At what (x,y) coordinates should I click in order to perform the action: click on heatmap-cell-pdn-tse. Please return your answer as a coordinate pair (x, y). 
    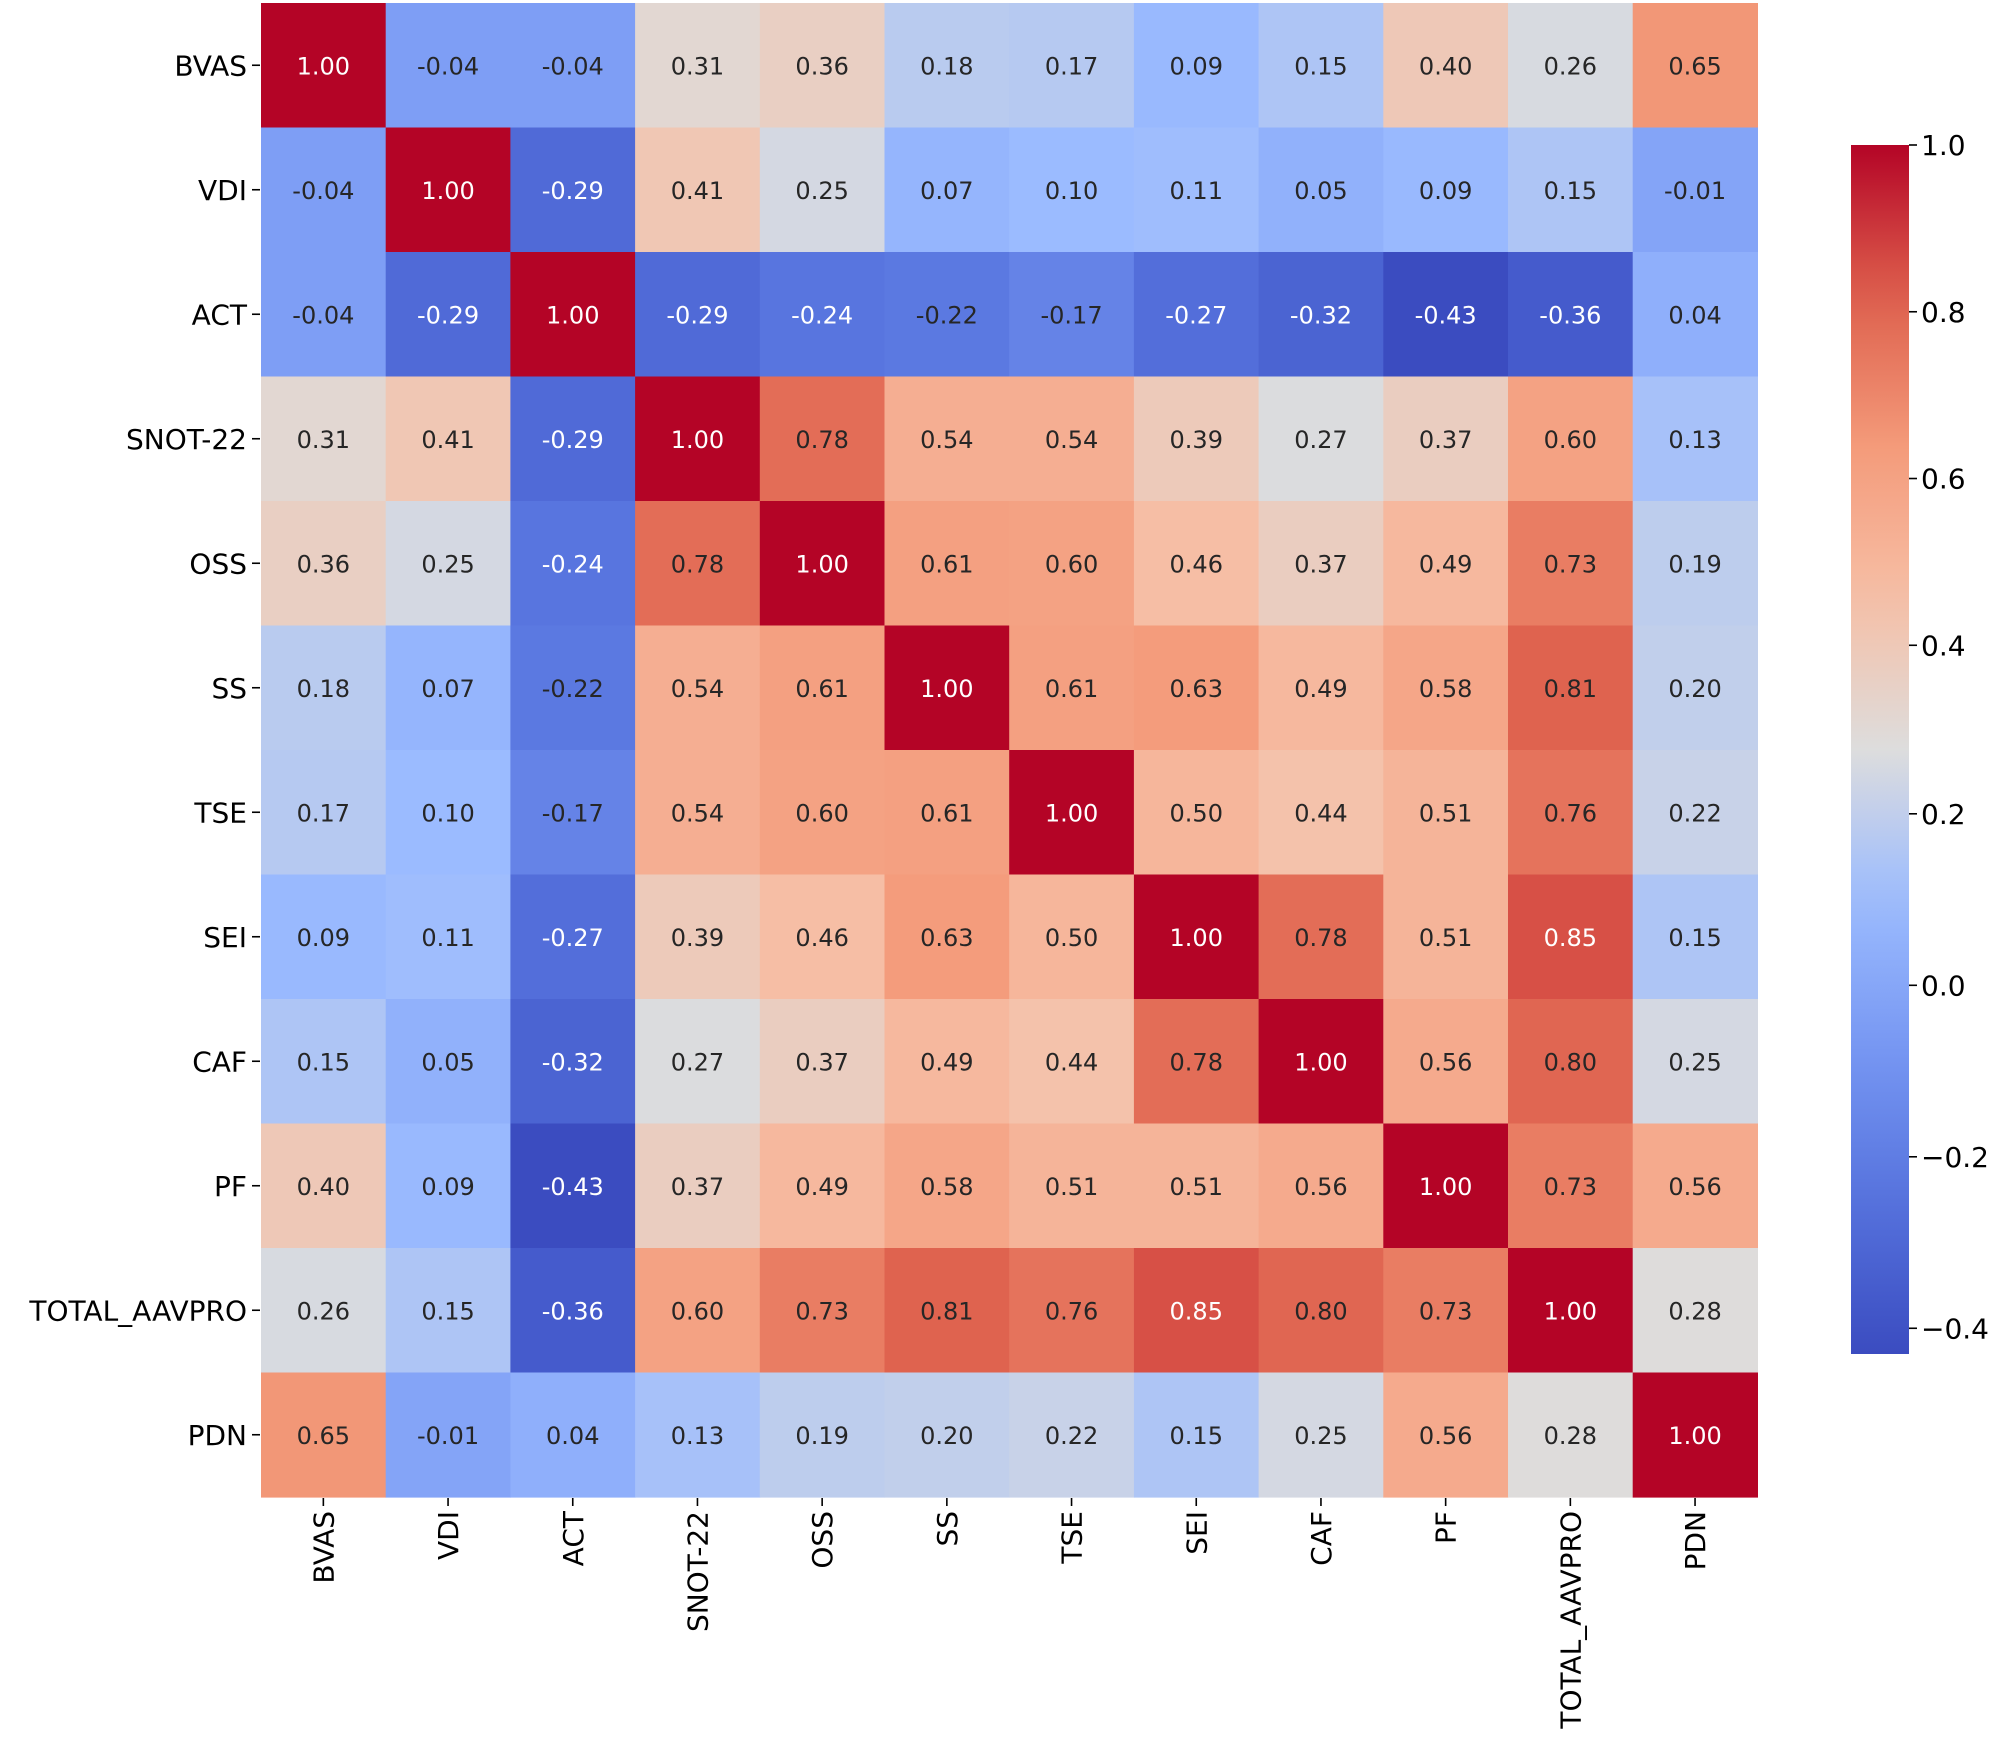
    Looking at the image, I should click on (1072, 1435).